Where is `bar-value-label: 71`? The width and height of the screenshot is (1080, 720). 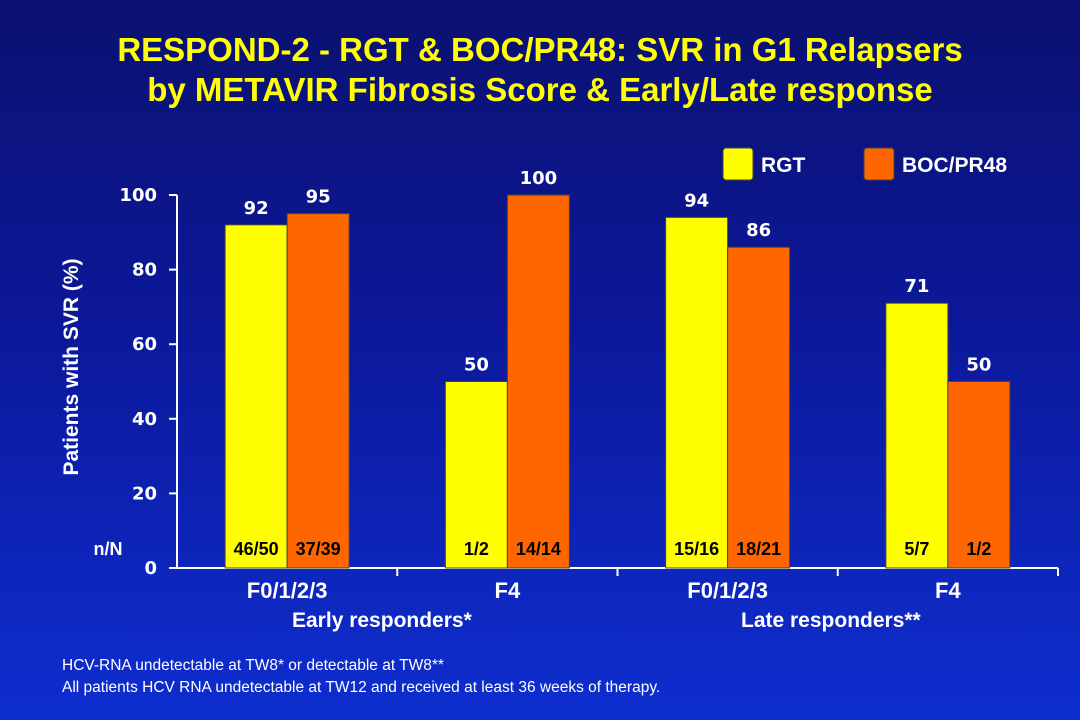 bar-value-label: 71 is located at coordinates (916, 286).